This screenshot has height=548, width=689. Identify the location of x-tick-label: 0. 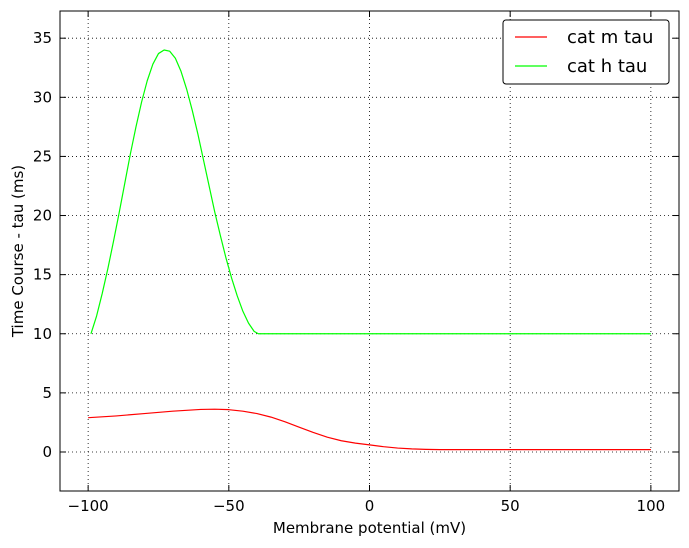
(370, 506).